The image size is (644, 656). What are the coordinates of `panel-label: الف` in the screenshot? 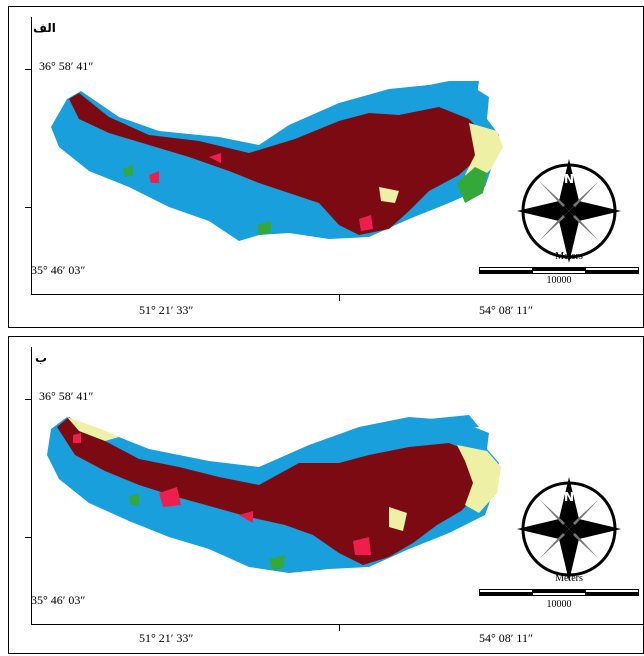 It's located at (44, 28).